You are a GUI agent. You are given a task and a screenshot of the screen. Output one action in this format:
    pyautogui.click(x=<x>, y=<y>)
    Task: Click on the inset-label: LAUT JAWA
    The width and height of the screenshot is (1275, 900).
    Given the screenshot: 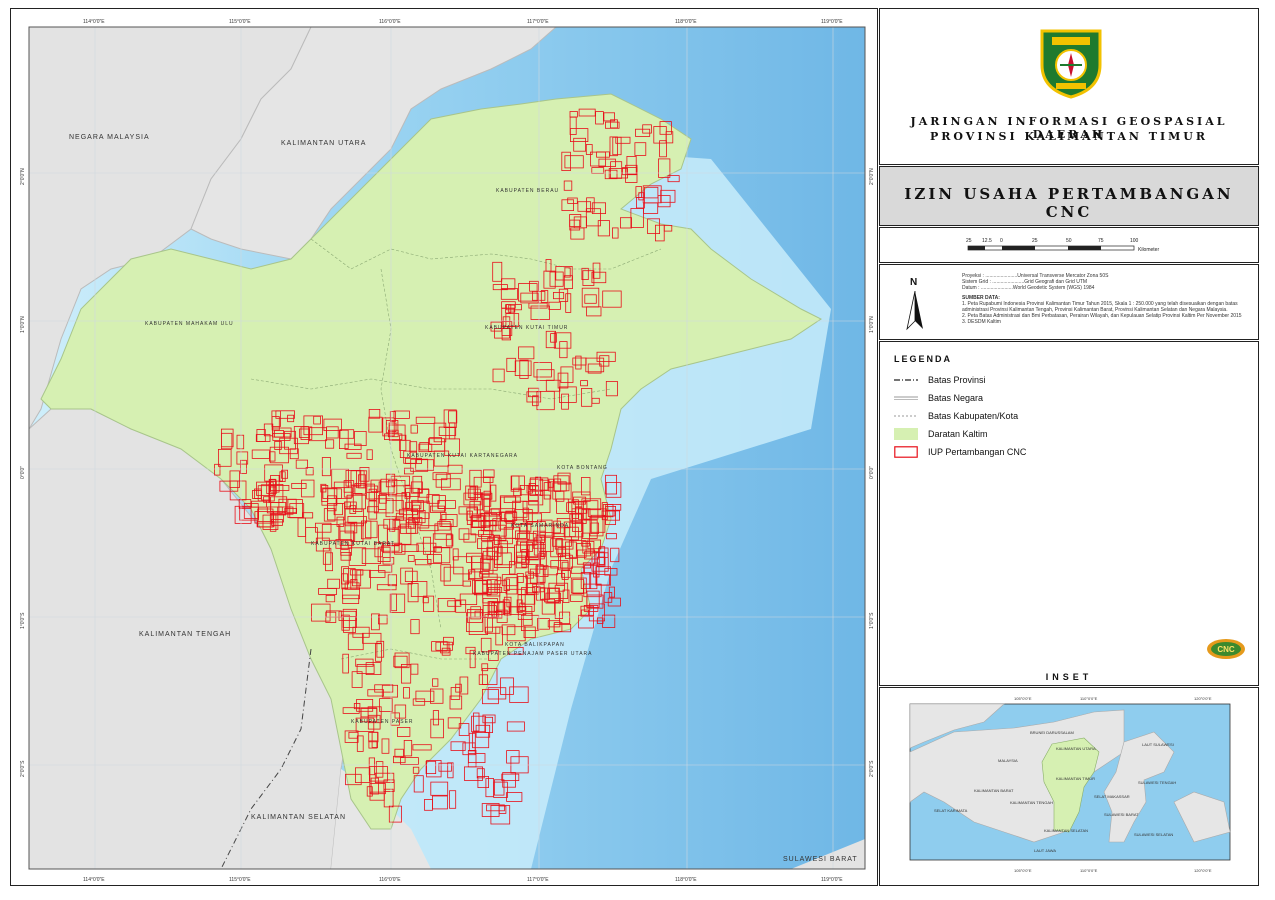 What is the action you would take?
    pyautogui.click(x=1045, y=850)
    